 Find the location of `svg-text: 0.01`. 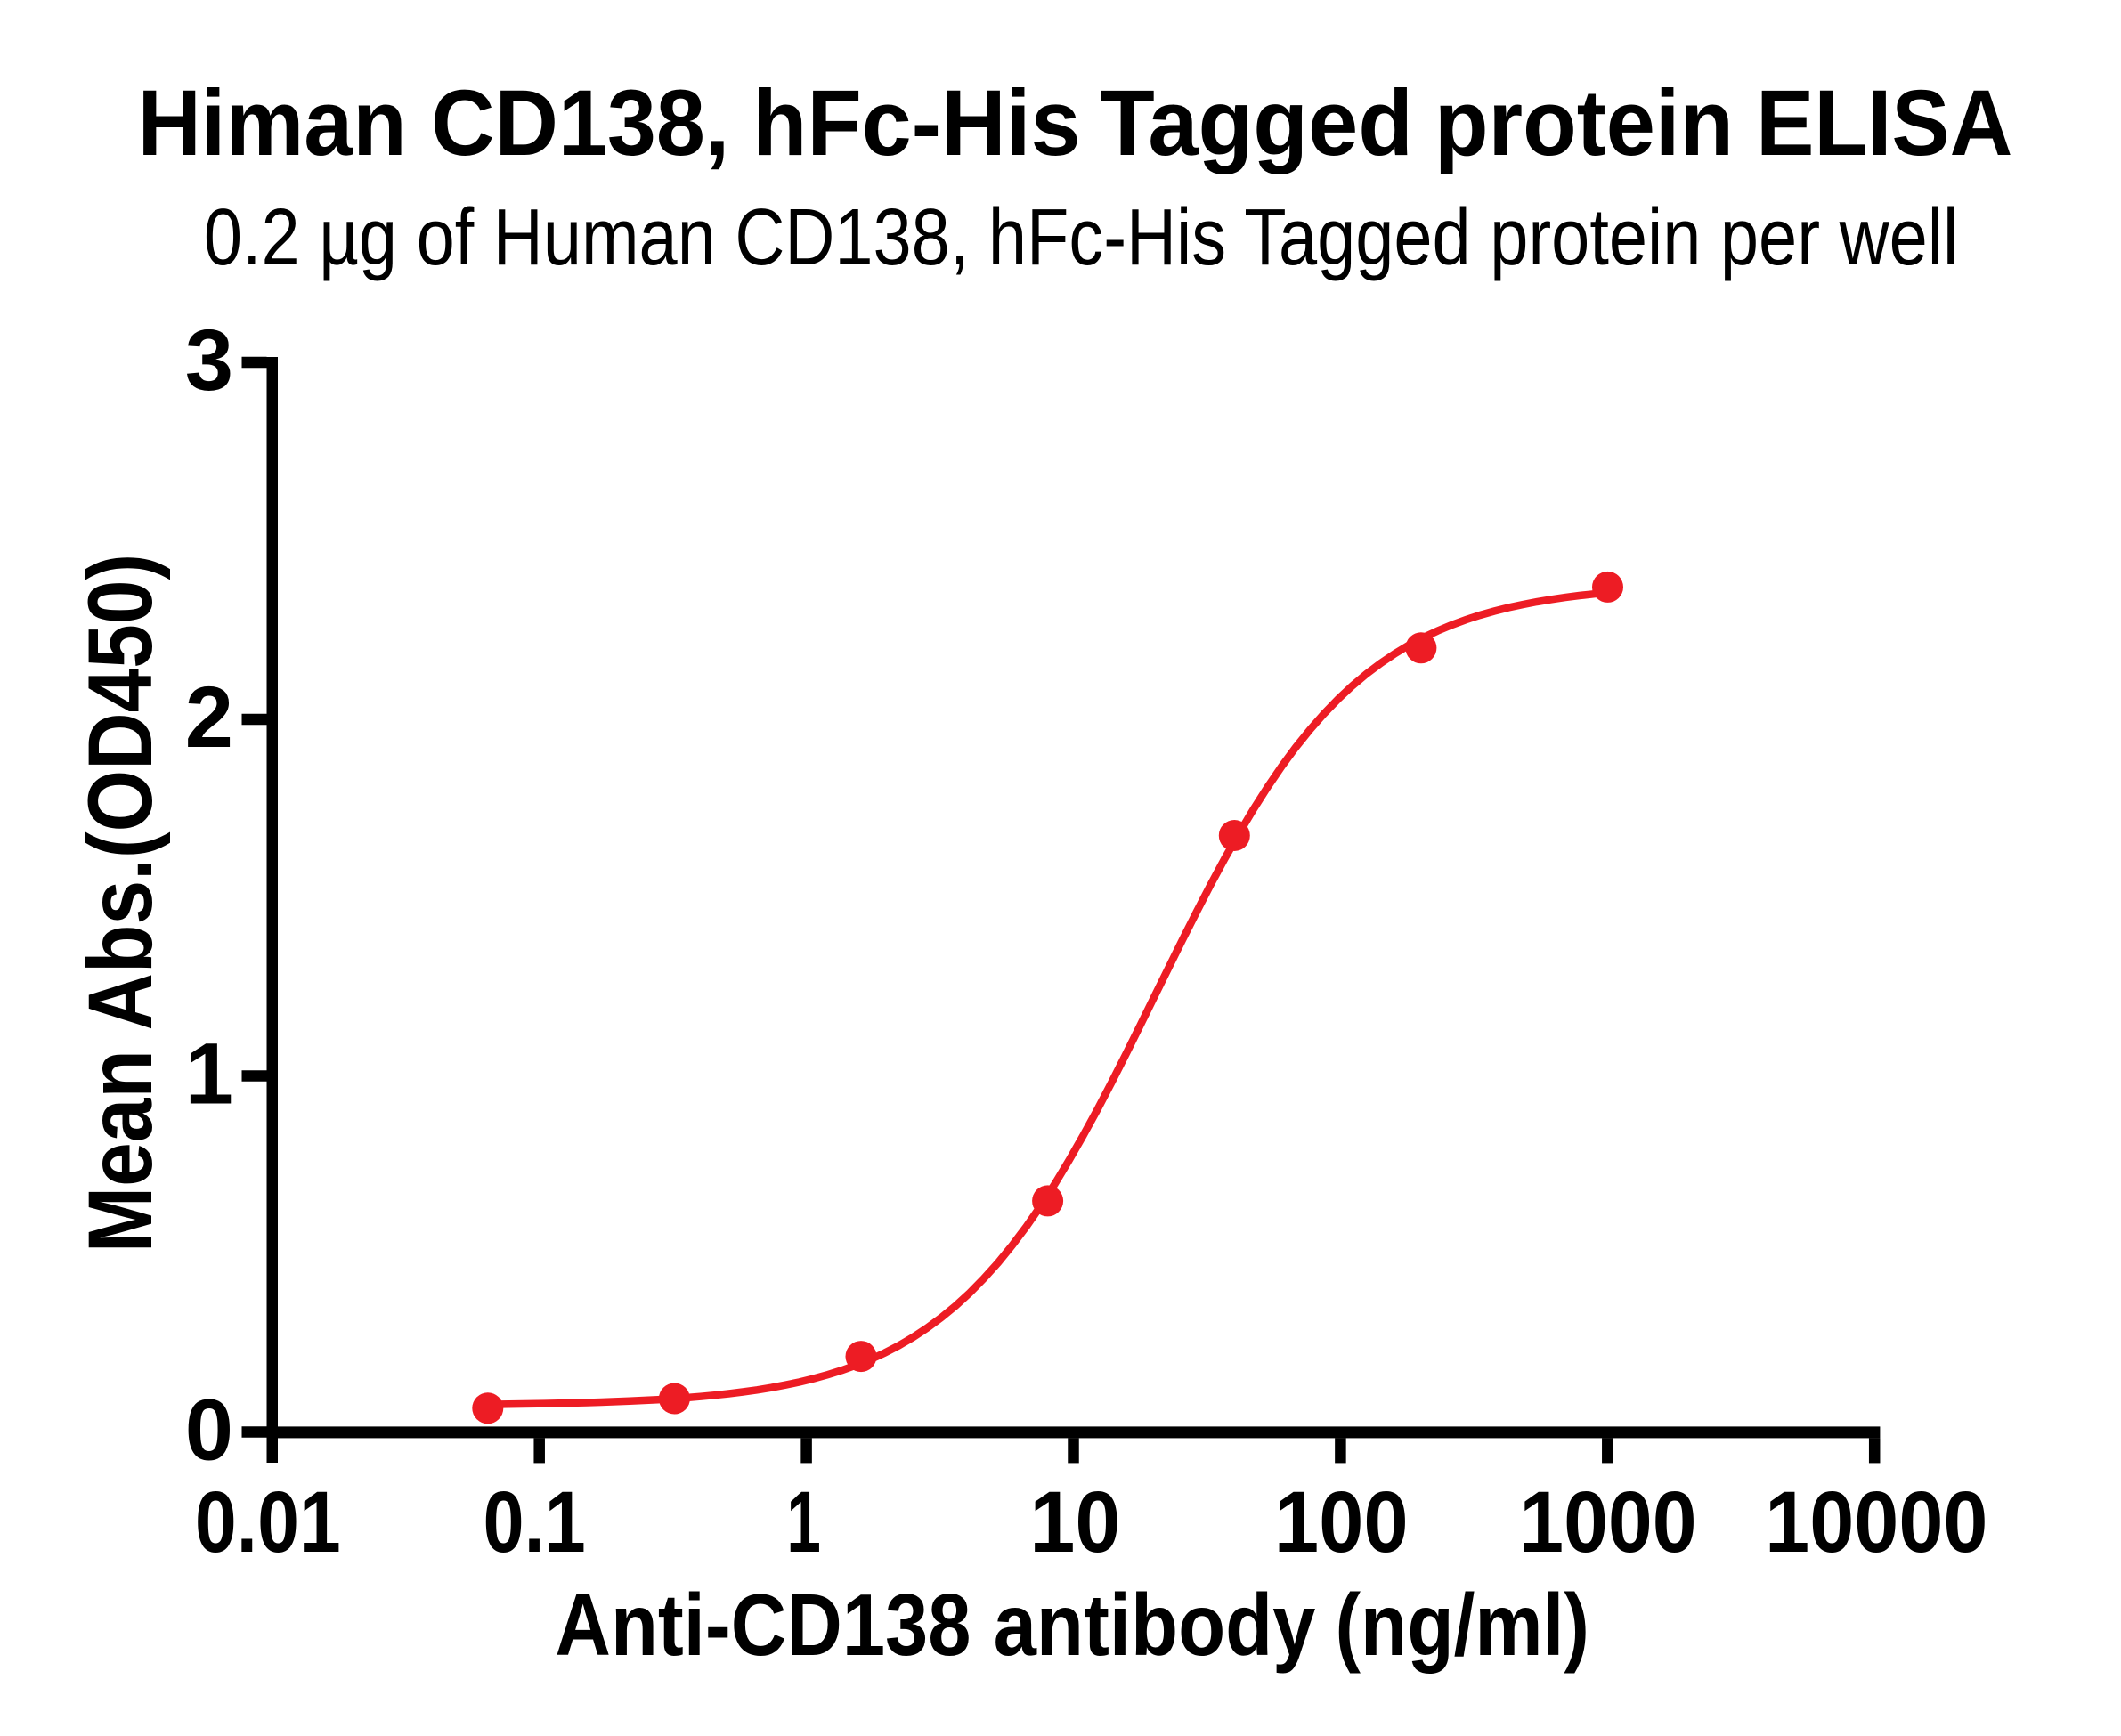

svg-text: 0.01 is located at coordinates (268, 1522).